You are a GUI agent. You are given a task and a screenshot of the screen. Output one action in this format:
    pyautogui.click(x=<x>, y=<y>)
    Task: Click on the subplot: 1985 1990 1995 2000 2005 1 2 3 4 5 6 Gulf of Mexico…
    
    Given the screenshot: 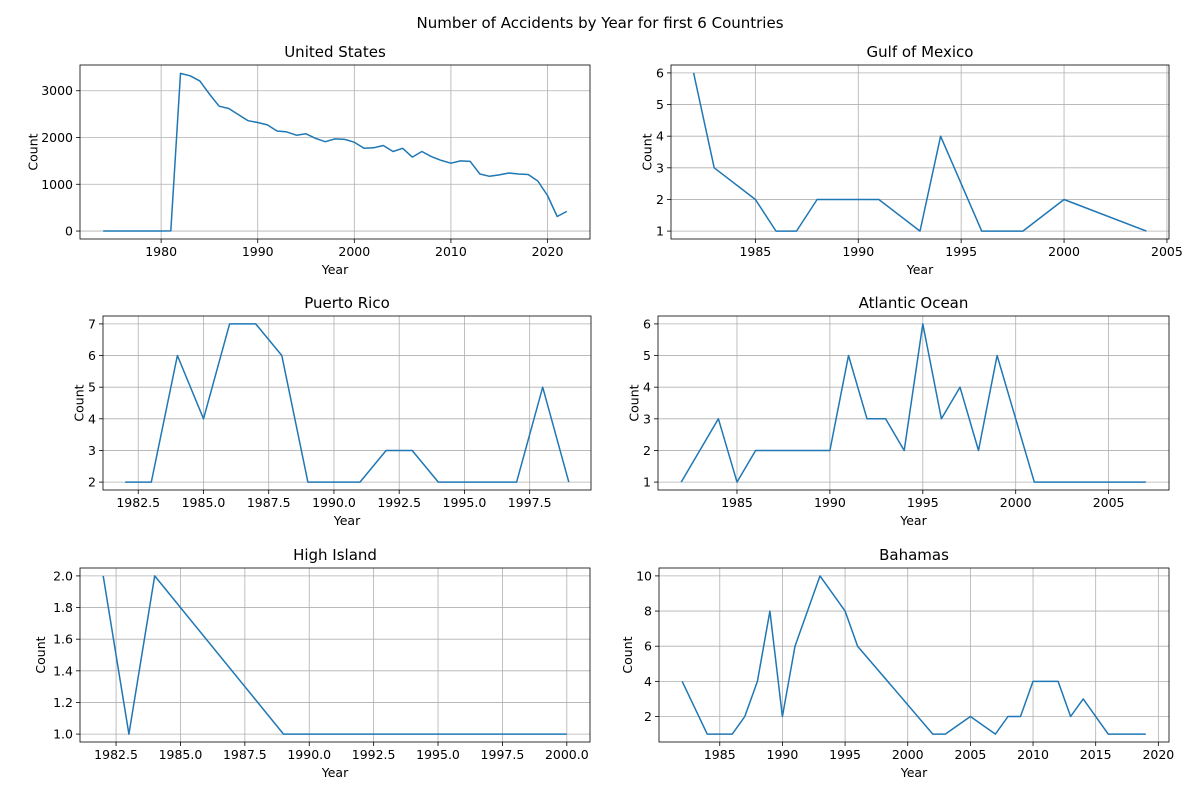 What is the action you would take?
    pyautogui.click(x=910, y=160)
    